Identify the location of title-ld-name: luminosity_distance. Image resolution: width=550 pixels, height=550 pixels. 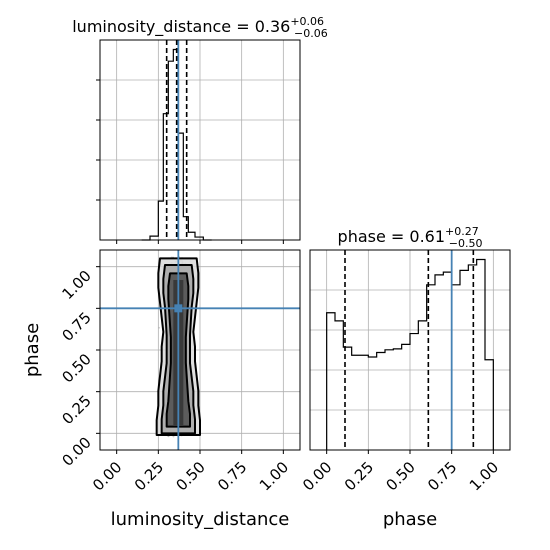
(151, 27).